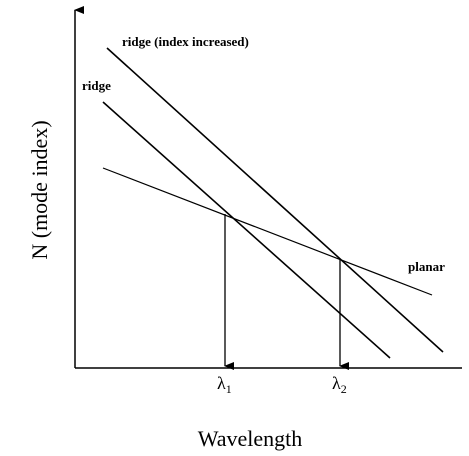 The width and height of the screenshot is (469, 456). What do you see at coordinates (344, 389) in the screenshot?
I see `subscript: 2` at bounding box center [344, 389].